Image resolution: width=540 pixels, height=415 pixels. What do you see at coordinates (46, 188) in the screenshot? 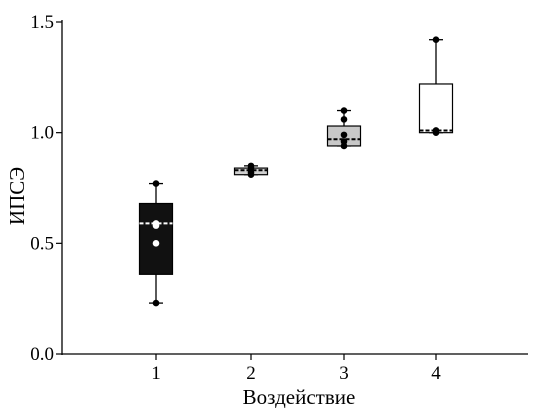
I see `y-ticks: 0.0 0.5 1.0 1.5` at bounding box center [46, 188].